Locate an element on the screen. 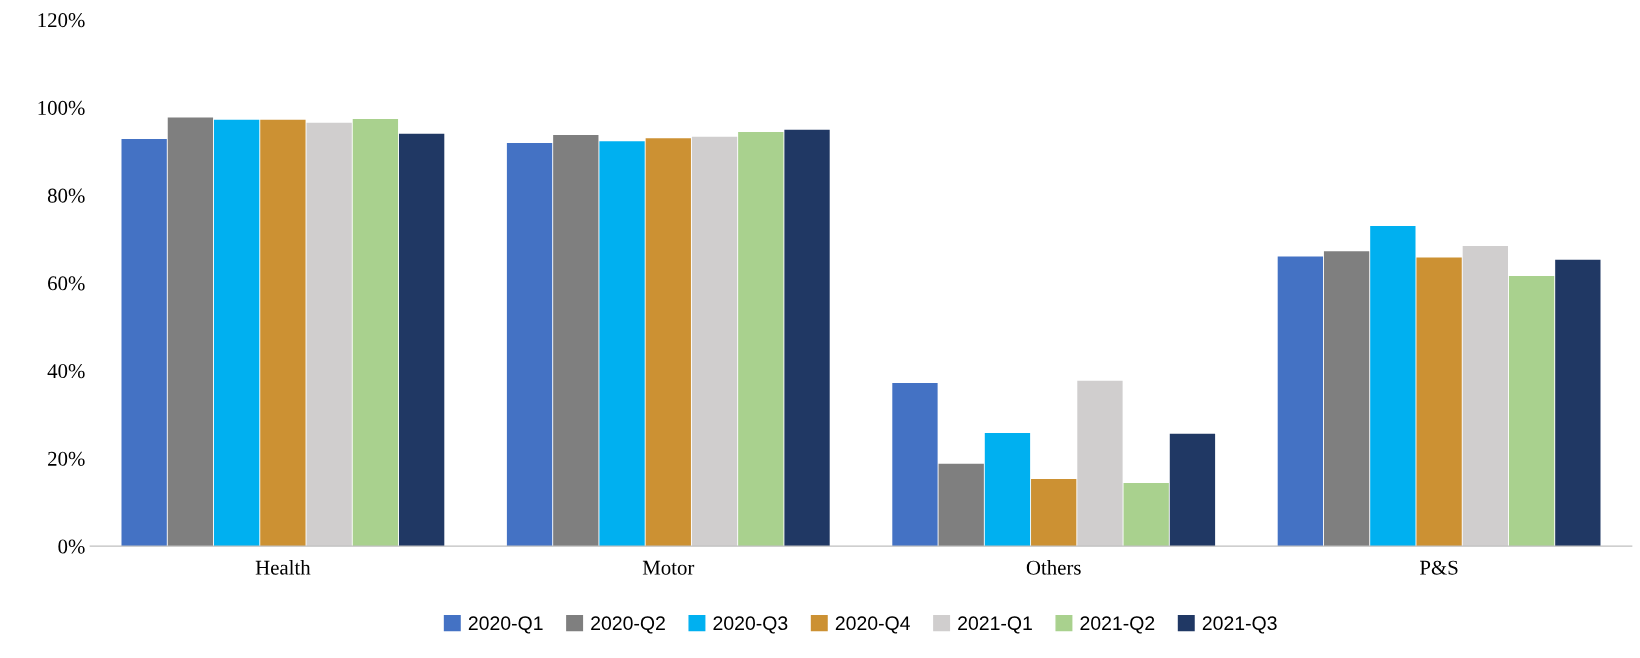 This screenshot has height=658, width=1640. legend-label: 2021-Q3 is located at coordinates (1239, 625).